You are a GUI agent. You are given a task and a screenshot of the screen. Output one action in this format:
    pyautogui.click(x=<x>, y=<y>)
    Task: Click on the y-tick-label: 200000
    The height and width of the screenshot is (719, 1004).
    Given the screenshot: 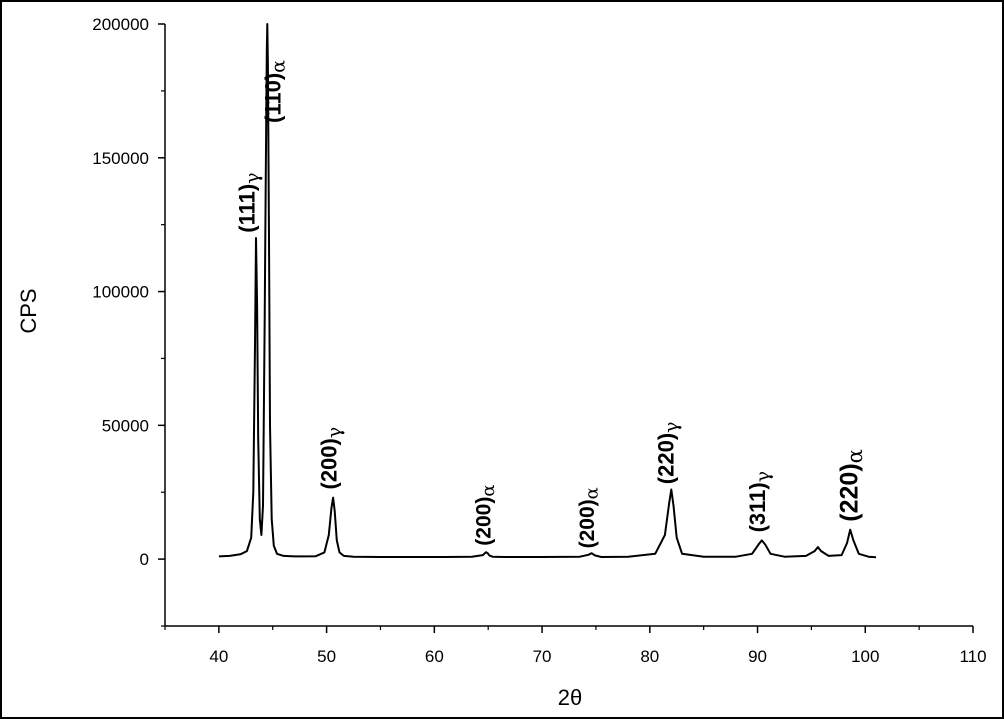 What is the action you would take?
    pyautogui.click(x=120, y=24)
    